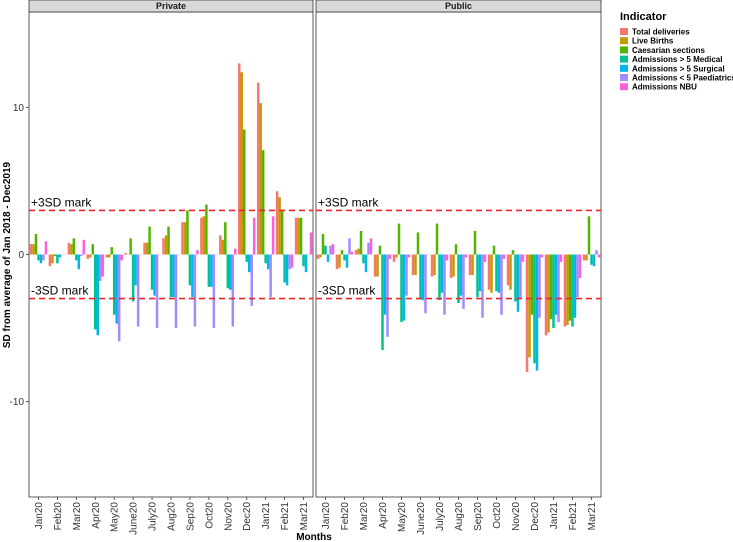 The height and width of the screenshot is (542, 733). Describe the element at coordinates (678, 68) in the screenshot. I see `legend-label: Admissions > 5 Surgical` at that location.